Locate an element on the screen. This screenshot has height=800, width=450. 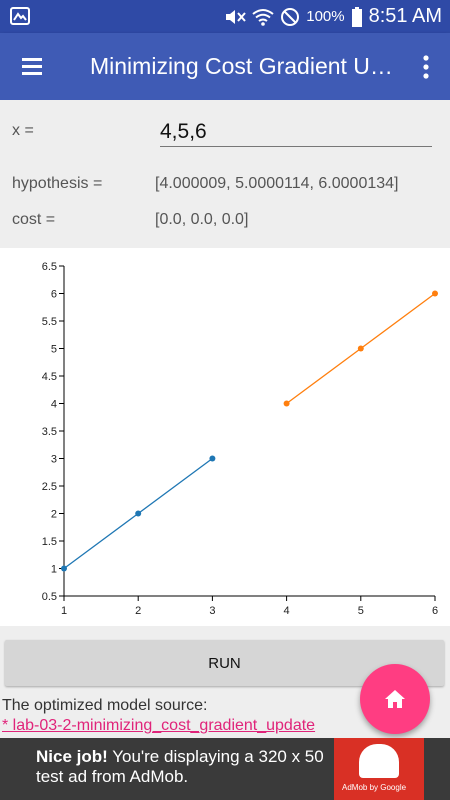
admob-logo: AdMob by Google is located at coordinates (379, 769).